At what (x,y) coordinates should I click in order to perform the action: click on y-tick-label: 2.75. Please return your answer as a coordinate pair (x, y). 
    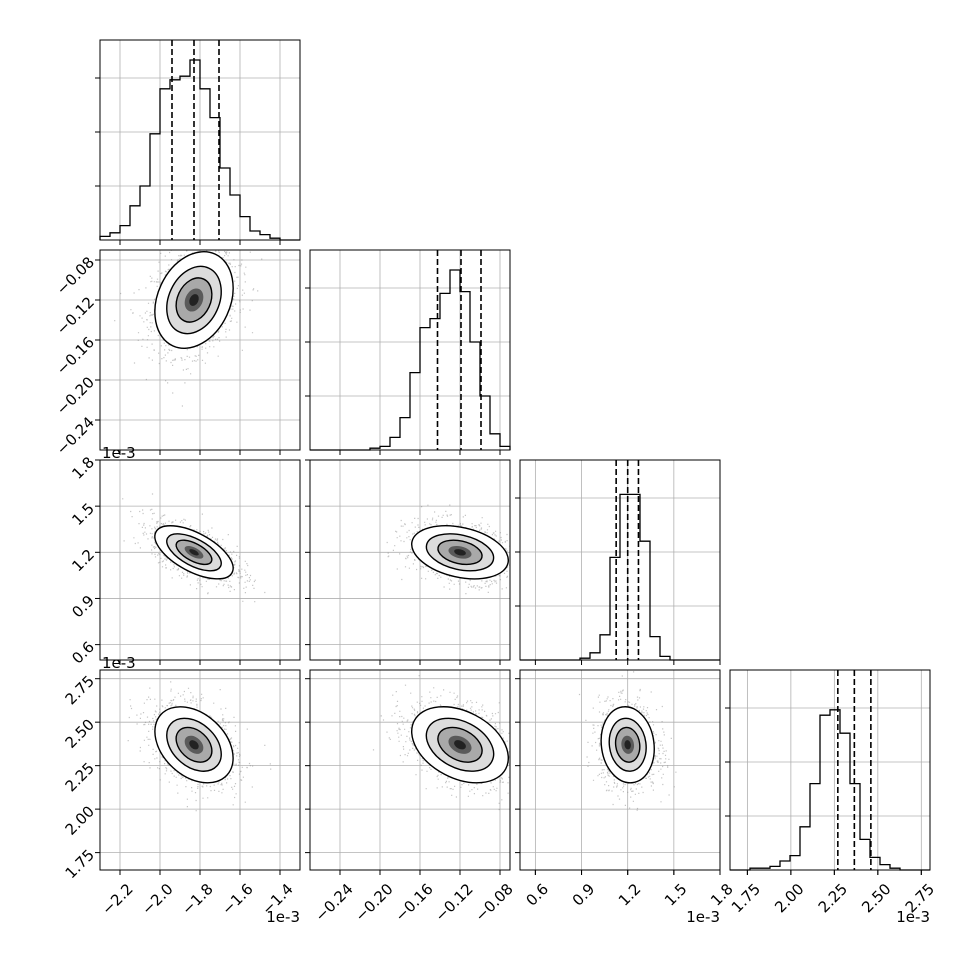
    Looking at the image, I should click on (80, 690).